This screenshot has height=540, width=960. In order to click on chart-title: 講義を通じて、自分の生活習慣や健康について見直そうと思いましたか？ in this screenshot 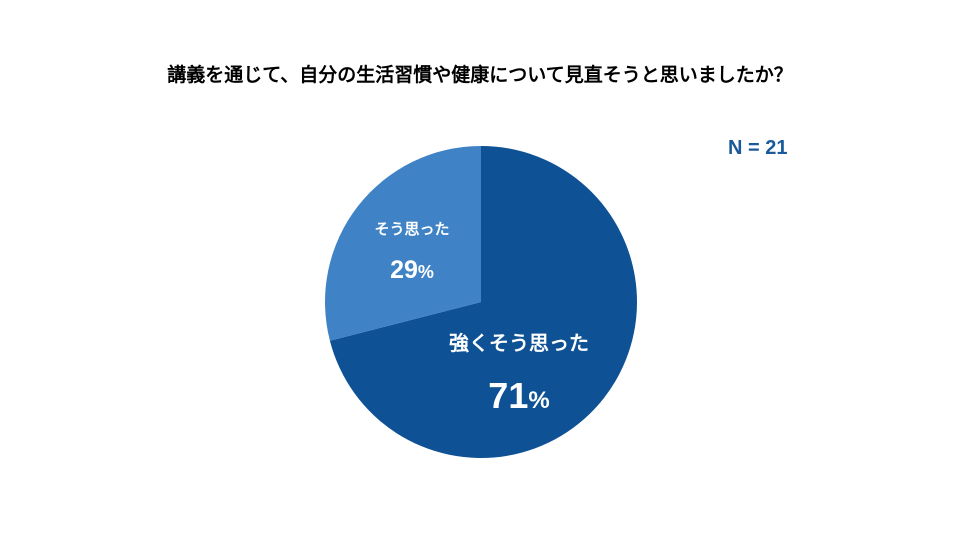, I will do `click(480, 75)`.